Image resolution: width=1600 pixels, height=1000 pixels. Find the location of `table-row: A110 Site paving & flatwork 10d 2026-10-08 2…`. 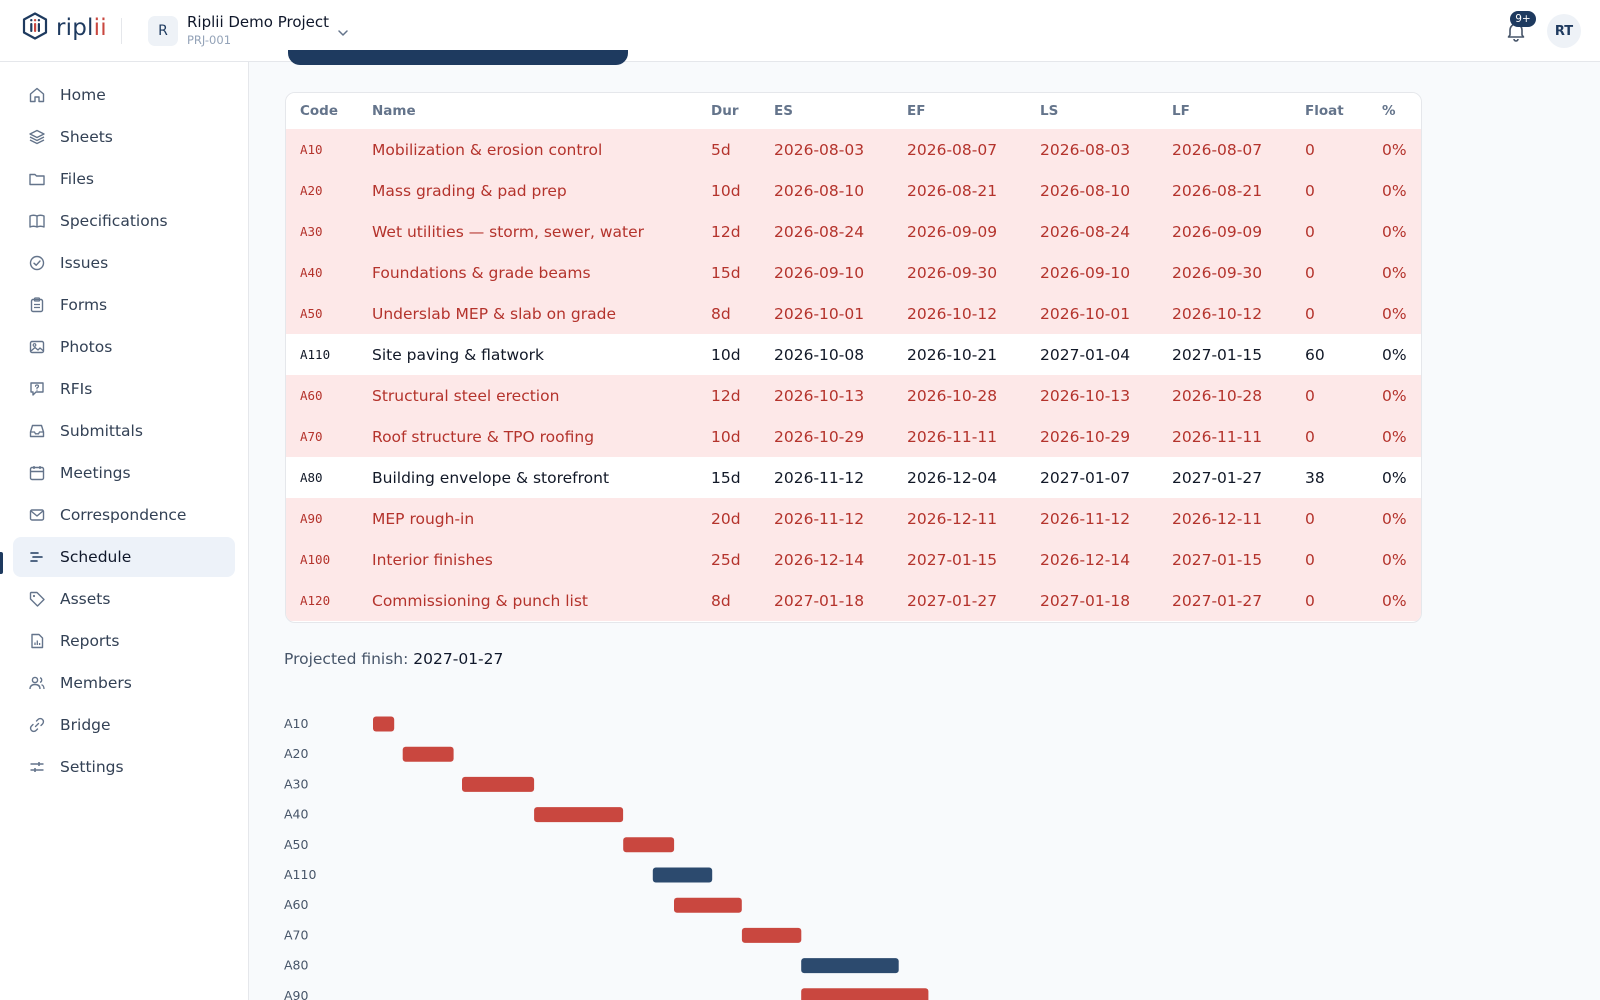

table-row: A110 Site paving & flatwork 10d 2026-10-08 2… is located at coordinates (853, 354).